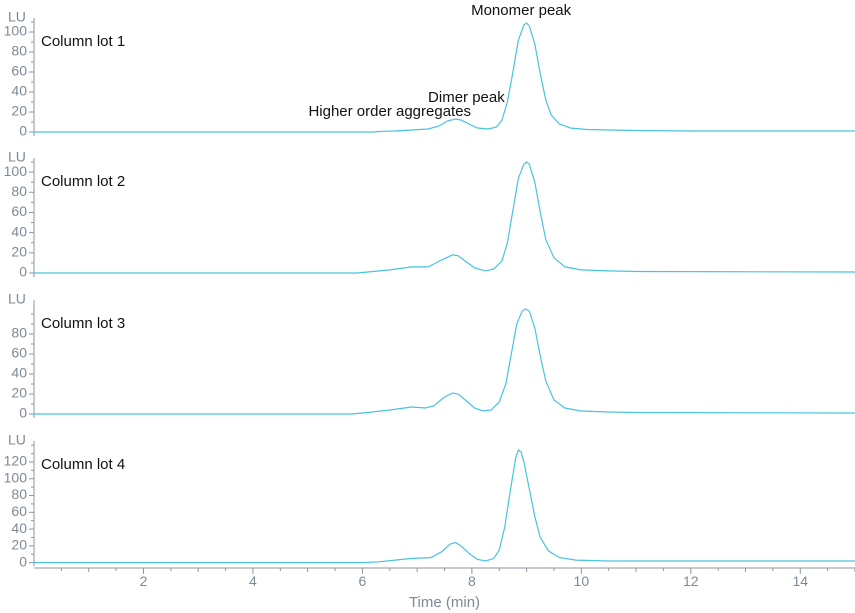  Describe the element at coordinates (691, 581) in the screenshot. I see `x-tick-label: 12` at that location.